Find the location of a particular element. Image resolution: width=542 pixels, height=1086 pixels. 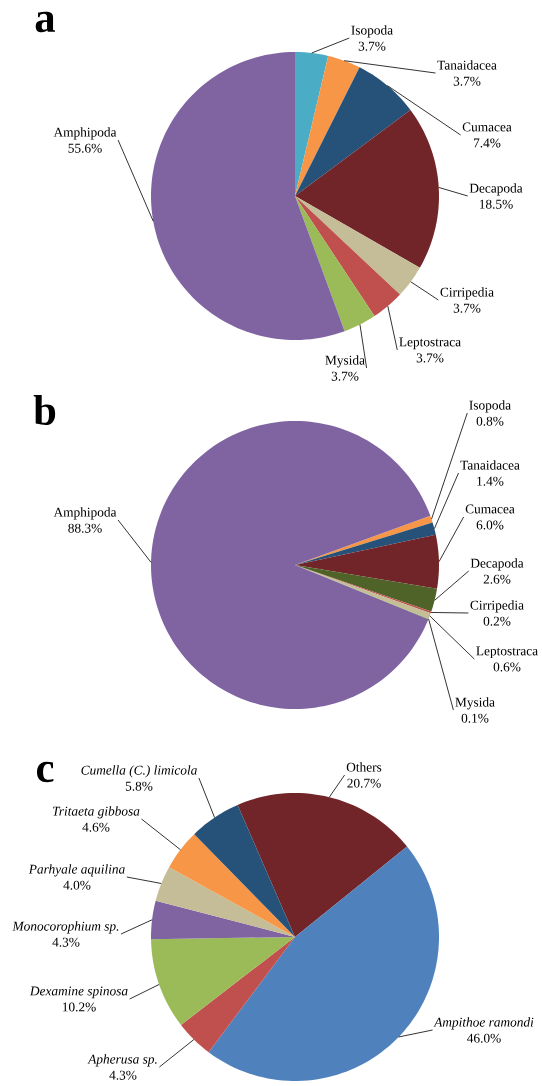

data-label: 1.4% is located at coordinates (490, 481).